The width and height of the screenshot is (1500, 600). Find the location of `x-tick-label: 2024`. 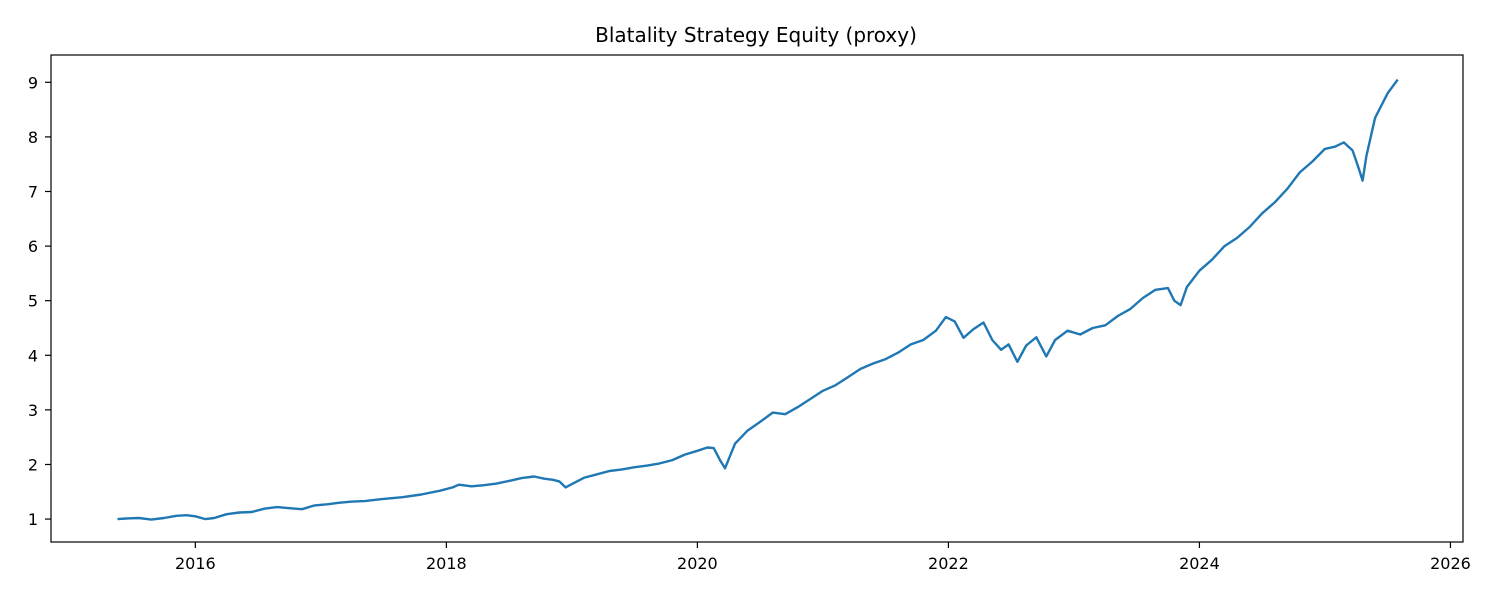

x-tick-label: 2024 is located at coordinates (1199, 563).